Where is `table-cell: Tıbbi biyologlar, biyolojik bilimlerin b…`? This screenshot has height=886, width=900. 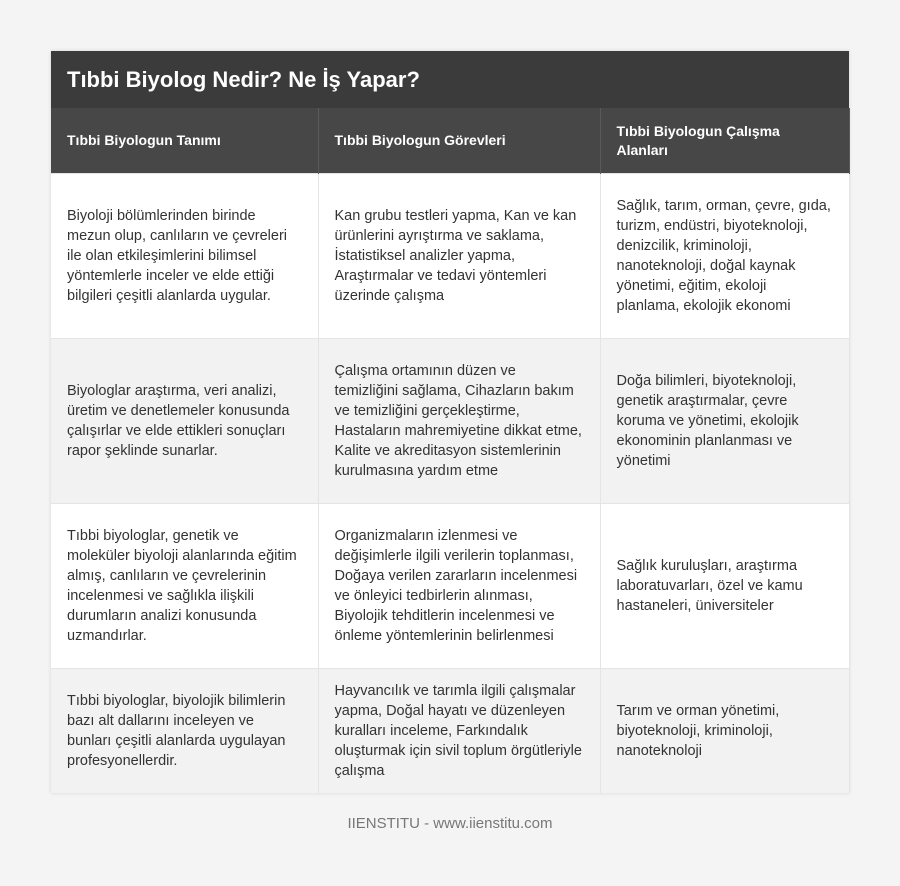 table-cell: Tıbbi biyologlar, biyolojik bilimlerin b… is located at coordinates (185, 730).